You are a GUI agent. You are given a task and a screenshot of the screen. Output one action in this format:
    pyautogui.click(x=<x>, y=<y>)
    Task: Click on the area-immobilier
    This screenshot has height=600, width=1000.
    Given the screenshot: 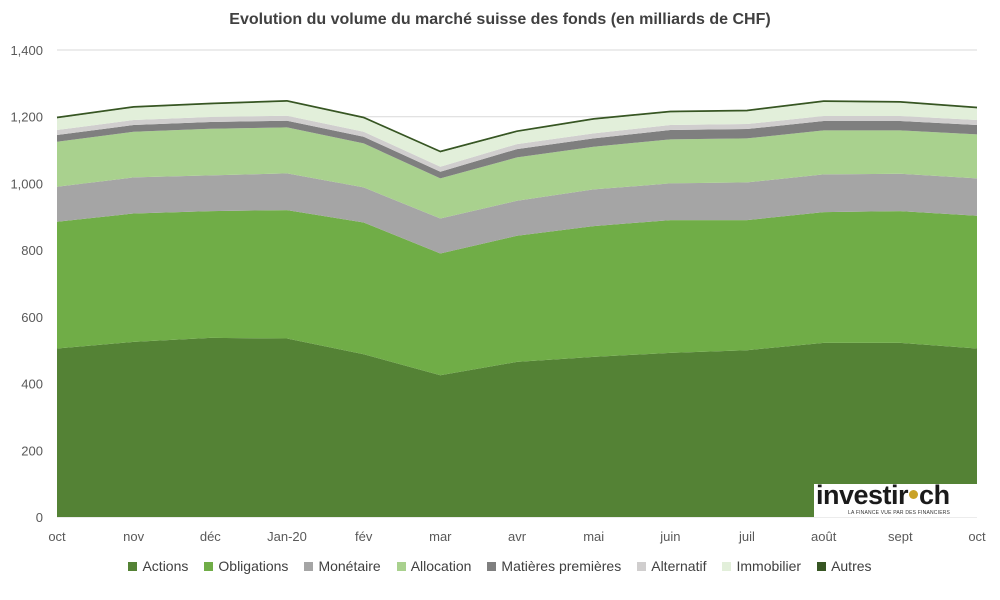 What is the action you would take?
    pyautogui.click(x=517, y=134)
    